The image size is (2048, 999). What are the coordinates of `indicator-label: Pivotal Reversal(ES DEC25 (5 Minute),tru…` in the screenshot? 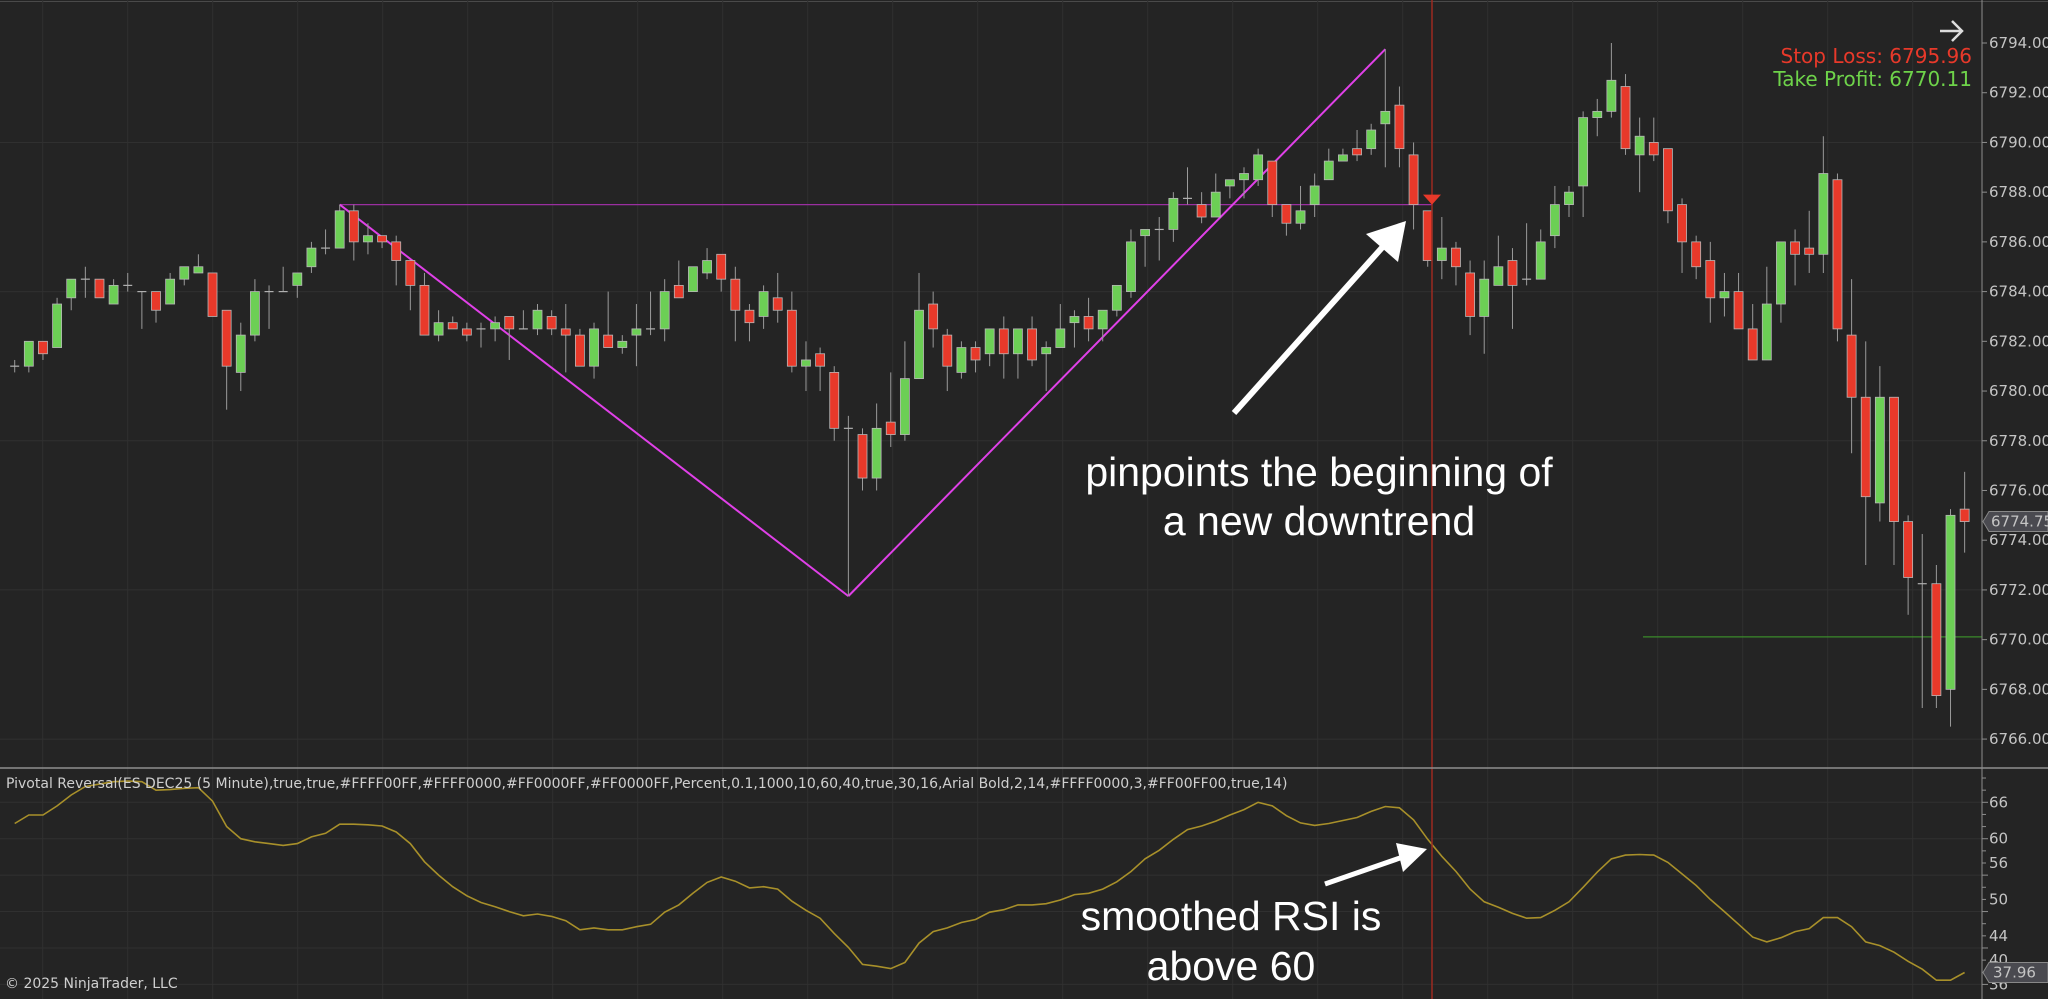 It's located at (646, 784).